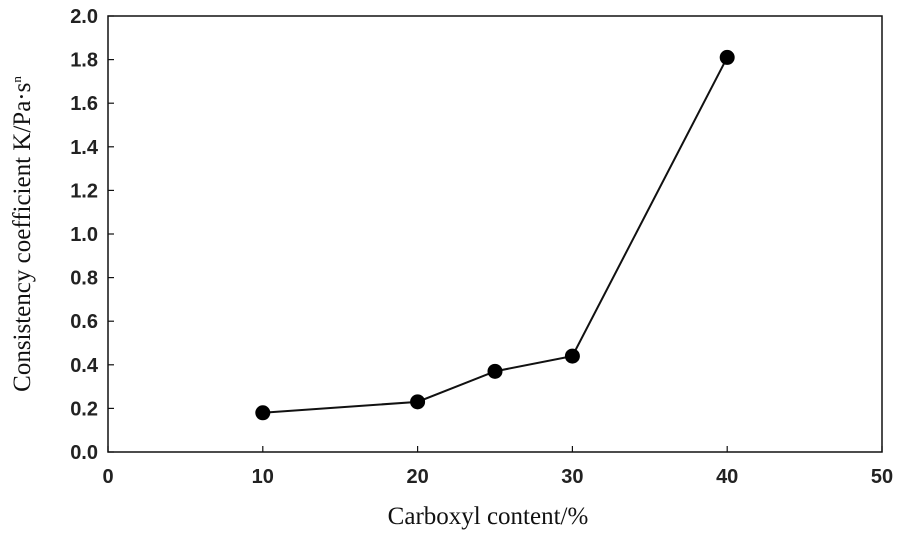 Image resolution: width=900 pixels, height=534 pixels. I want to click on x-axis-title: Carboxyl content/%, so click(488, 516).